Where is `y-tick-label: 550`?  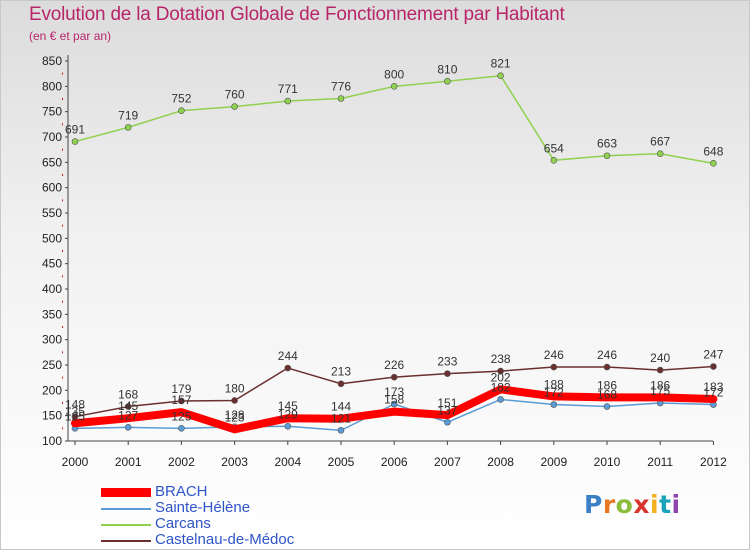 y-tick-label: 550 is located at coordinates (52, 213).